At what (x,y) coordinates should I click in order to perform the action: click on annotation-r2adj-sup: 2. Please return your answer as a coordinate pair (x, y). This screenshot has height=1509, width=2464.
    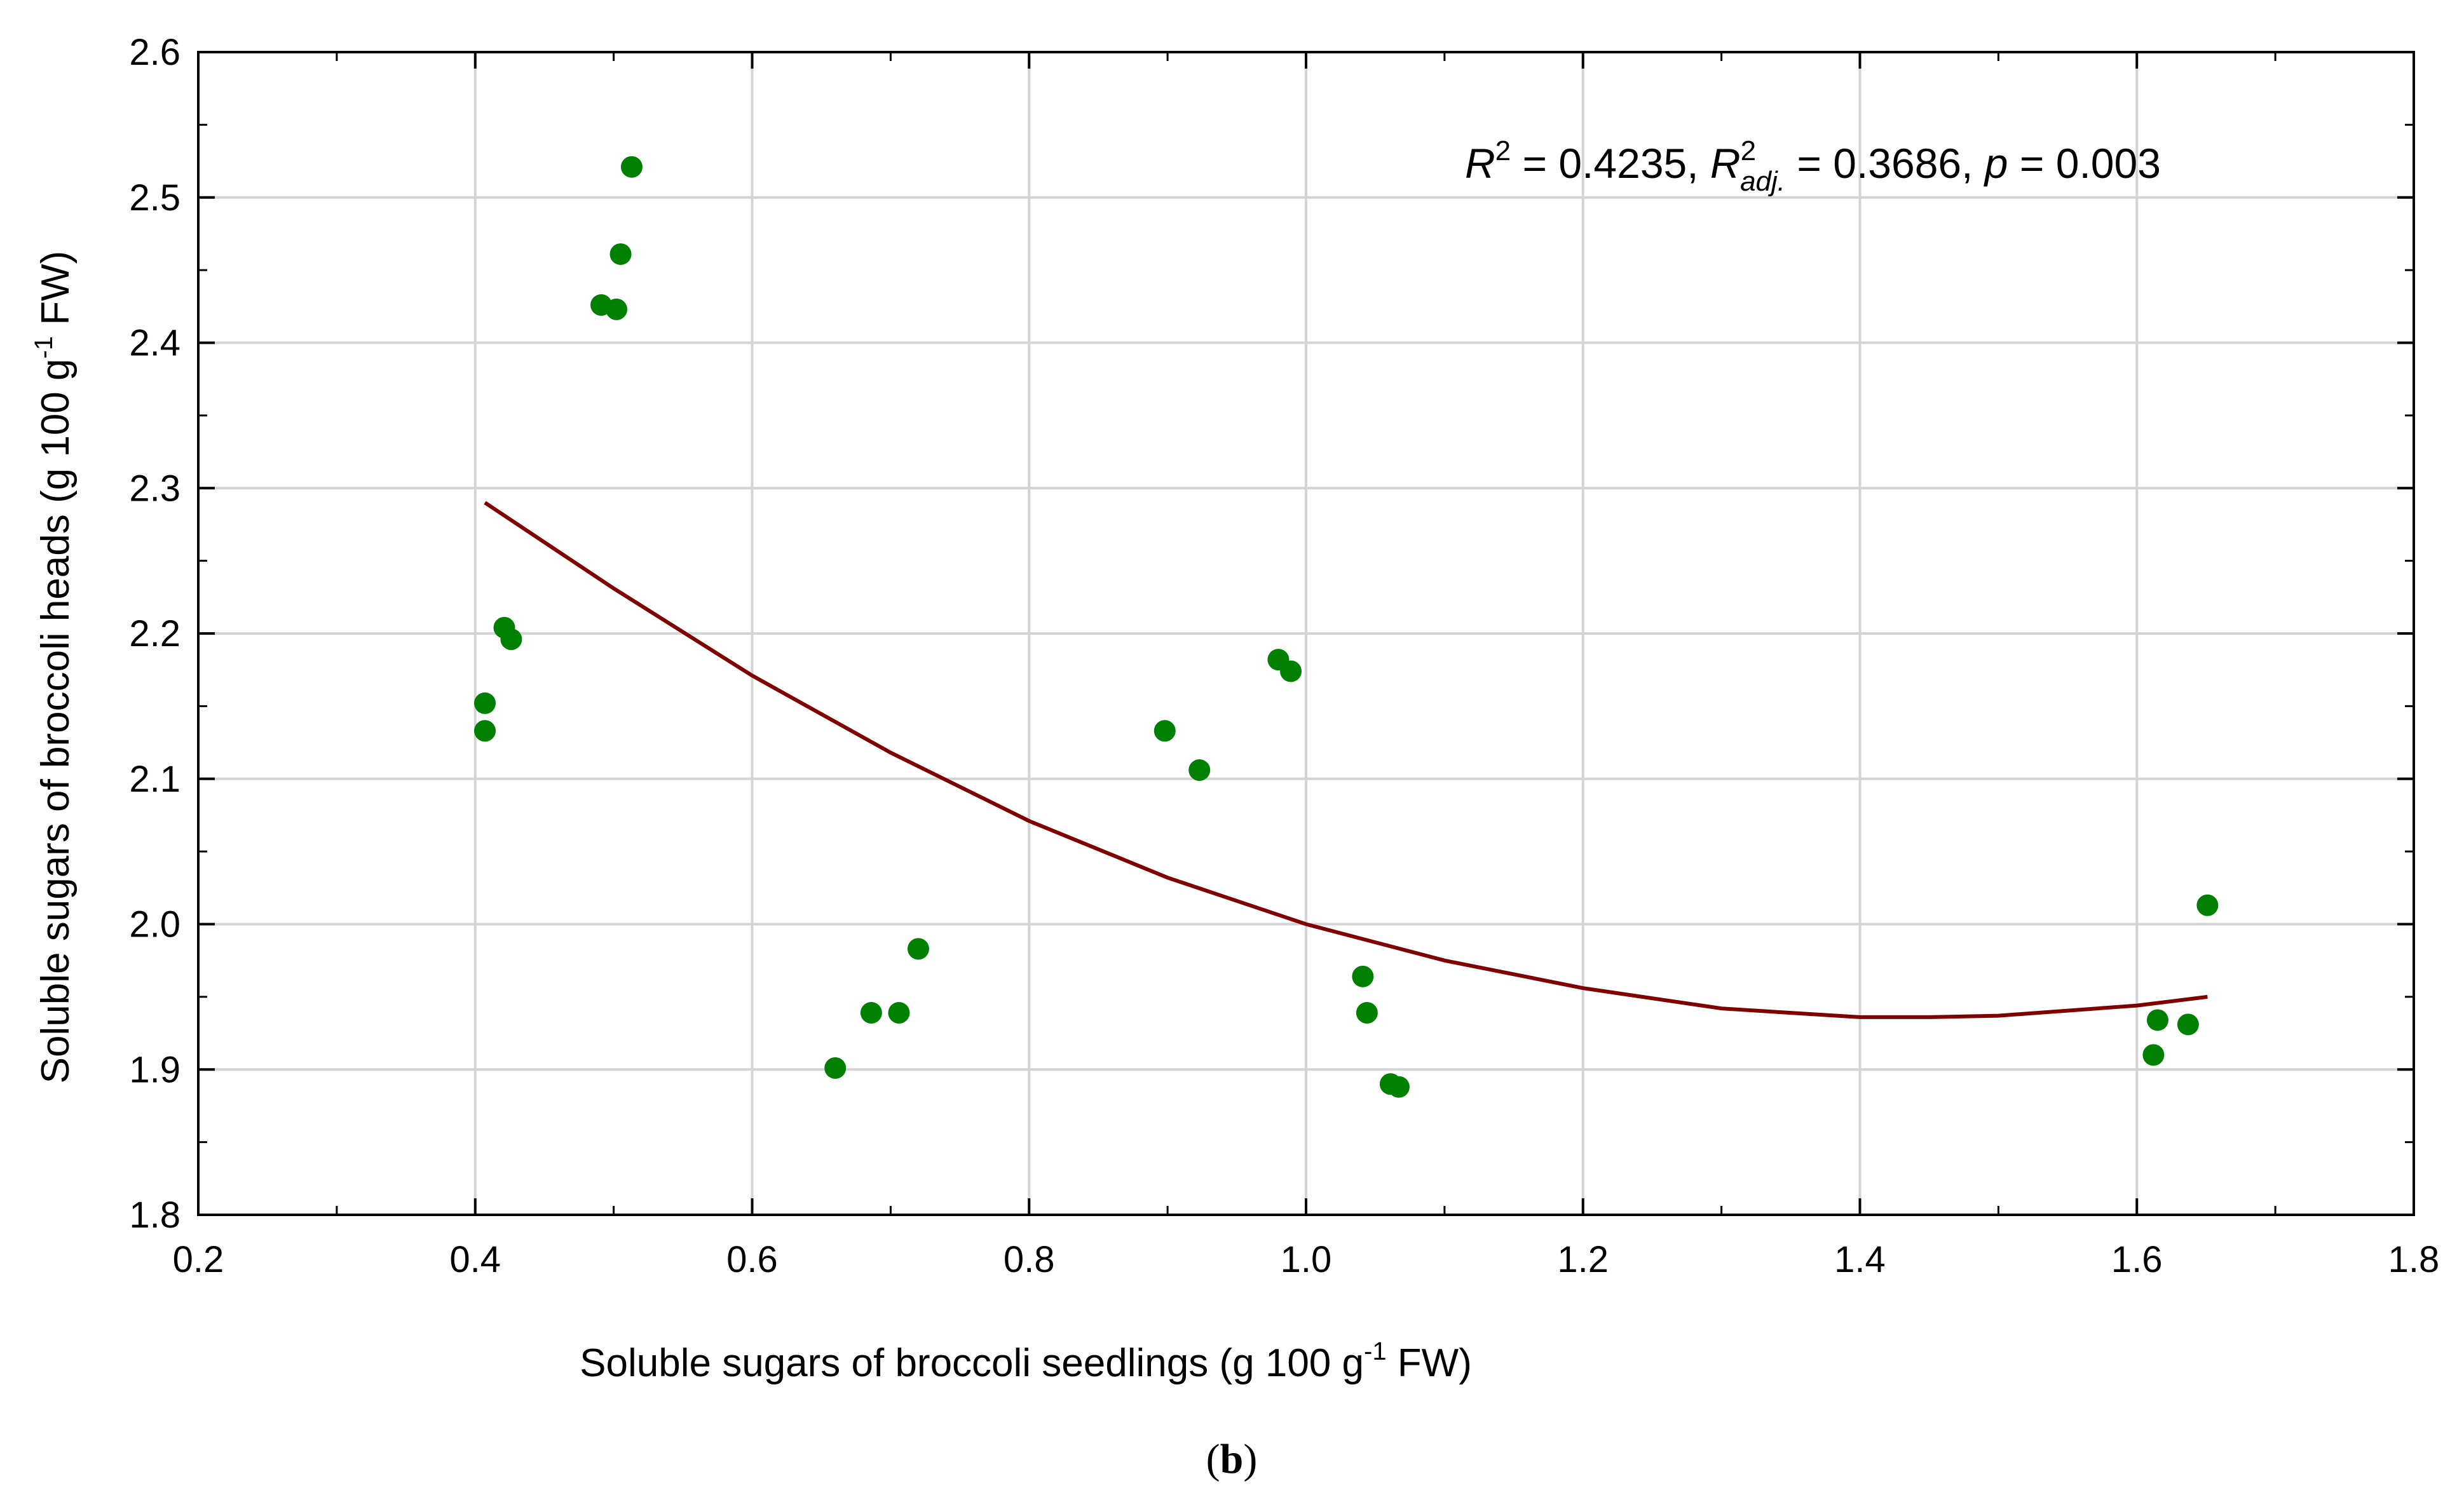
    Looking at the image, I should click on (1748, 150).